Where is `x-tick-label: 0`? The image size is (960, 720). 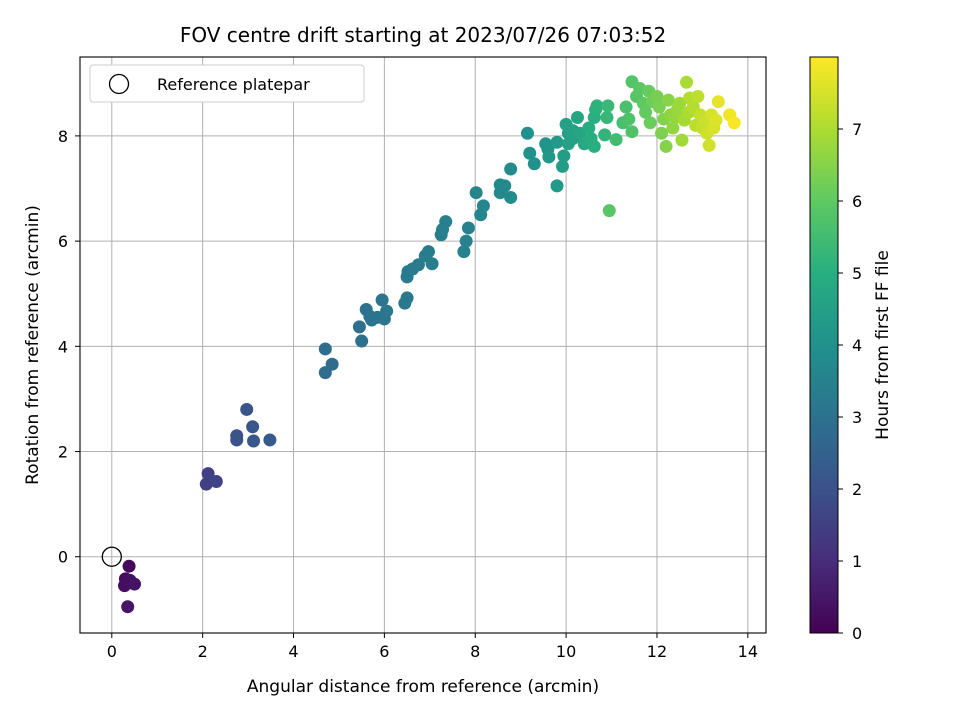
x-tick-label: 0 is located at coordinates (112, 651).